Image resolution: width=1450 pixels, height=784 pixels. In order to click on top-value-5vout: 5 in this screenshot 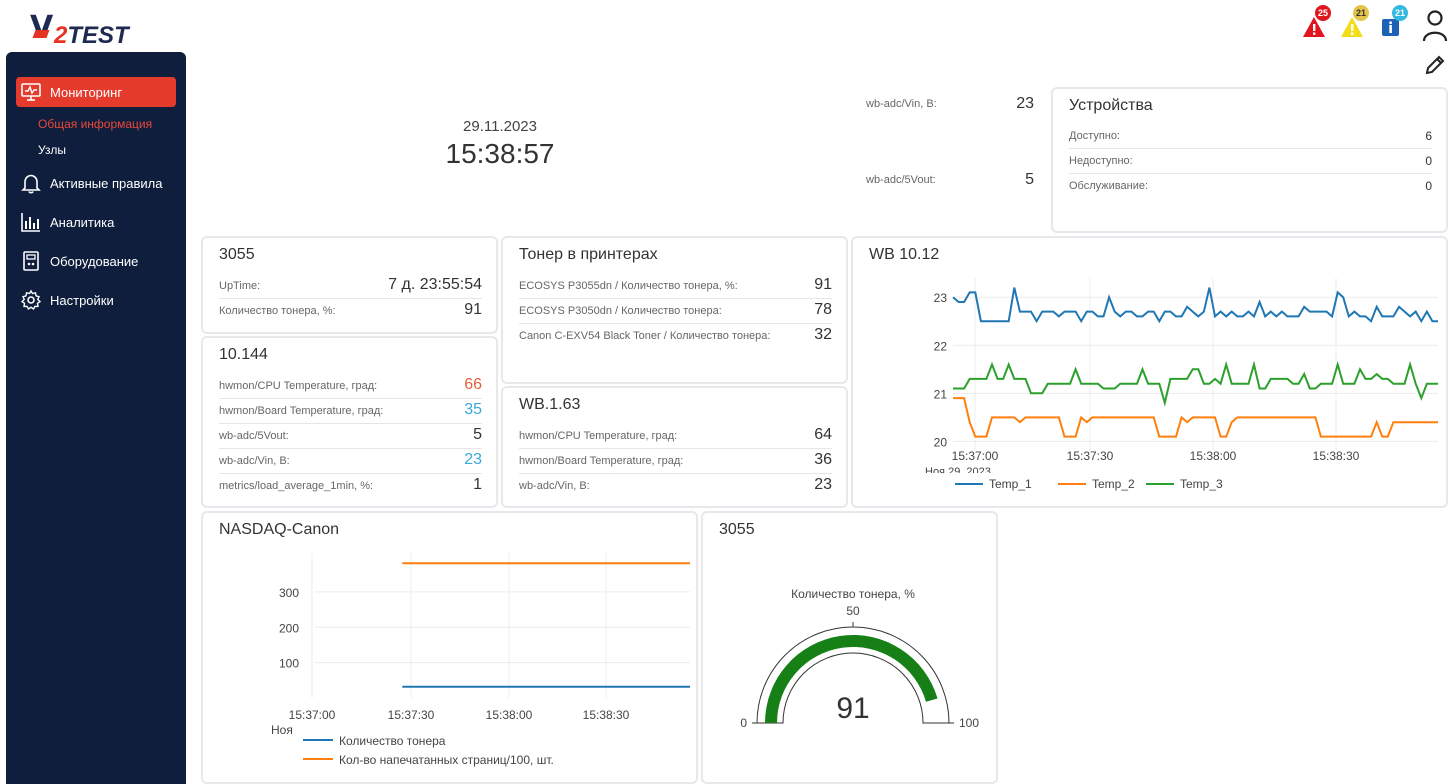, I will do `click(1029, 179)`.